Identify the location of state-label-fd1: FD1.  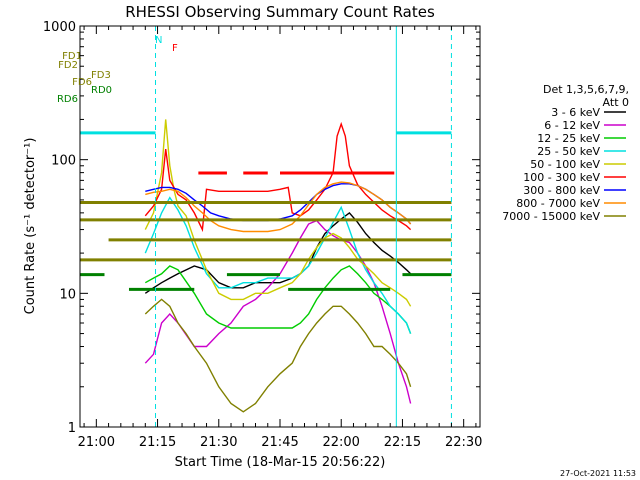
(72, 56).